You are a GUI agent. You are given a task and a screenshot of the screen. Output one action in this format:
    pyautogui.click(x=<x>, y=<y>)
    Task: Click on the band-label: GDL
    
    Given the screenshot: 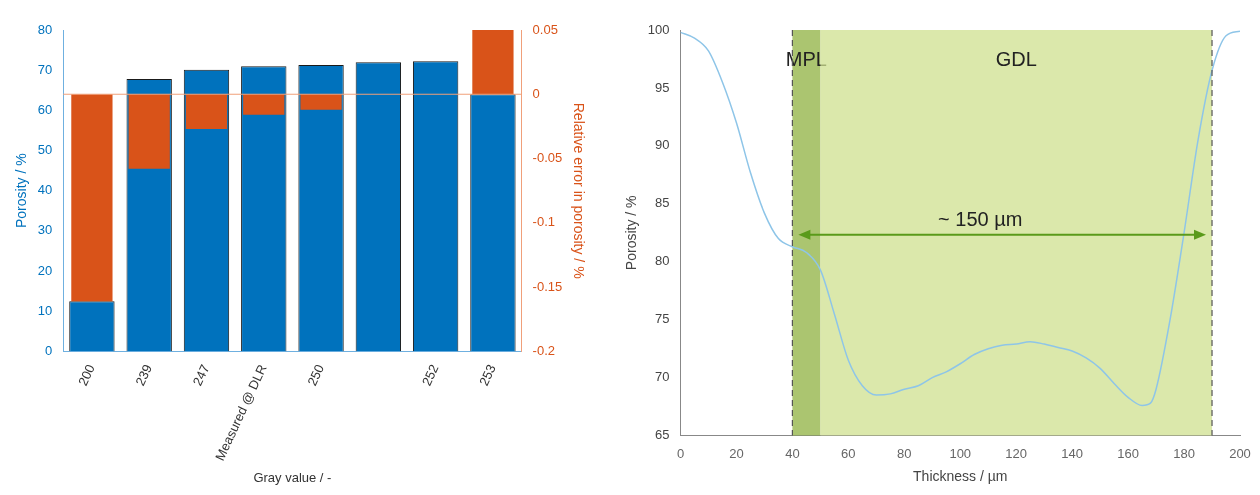 What is the action you would take?
    pyautogui.click(x=1016, y=58)
    